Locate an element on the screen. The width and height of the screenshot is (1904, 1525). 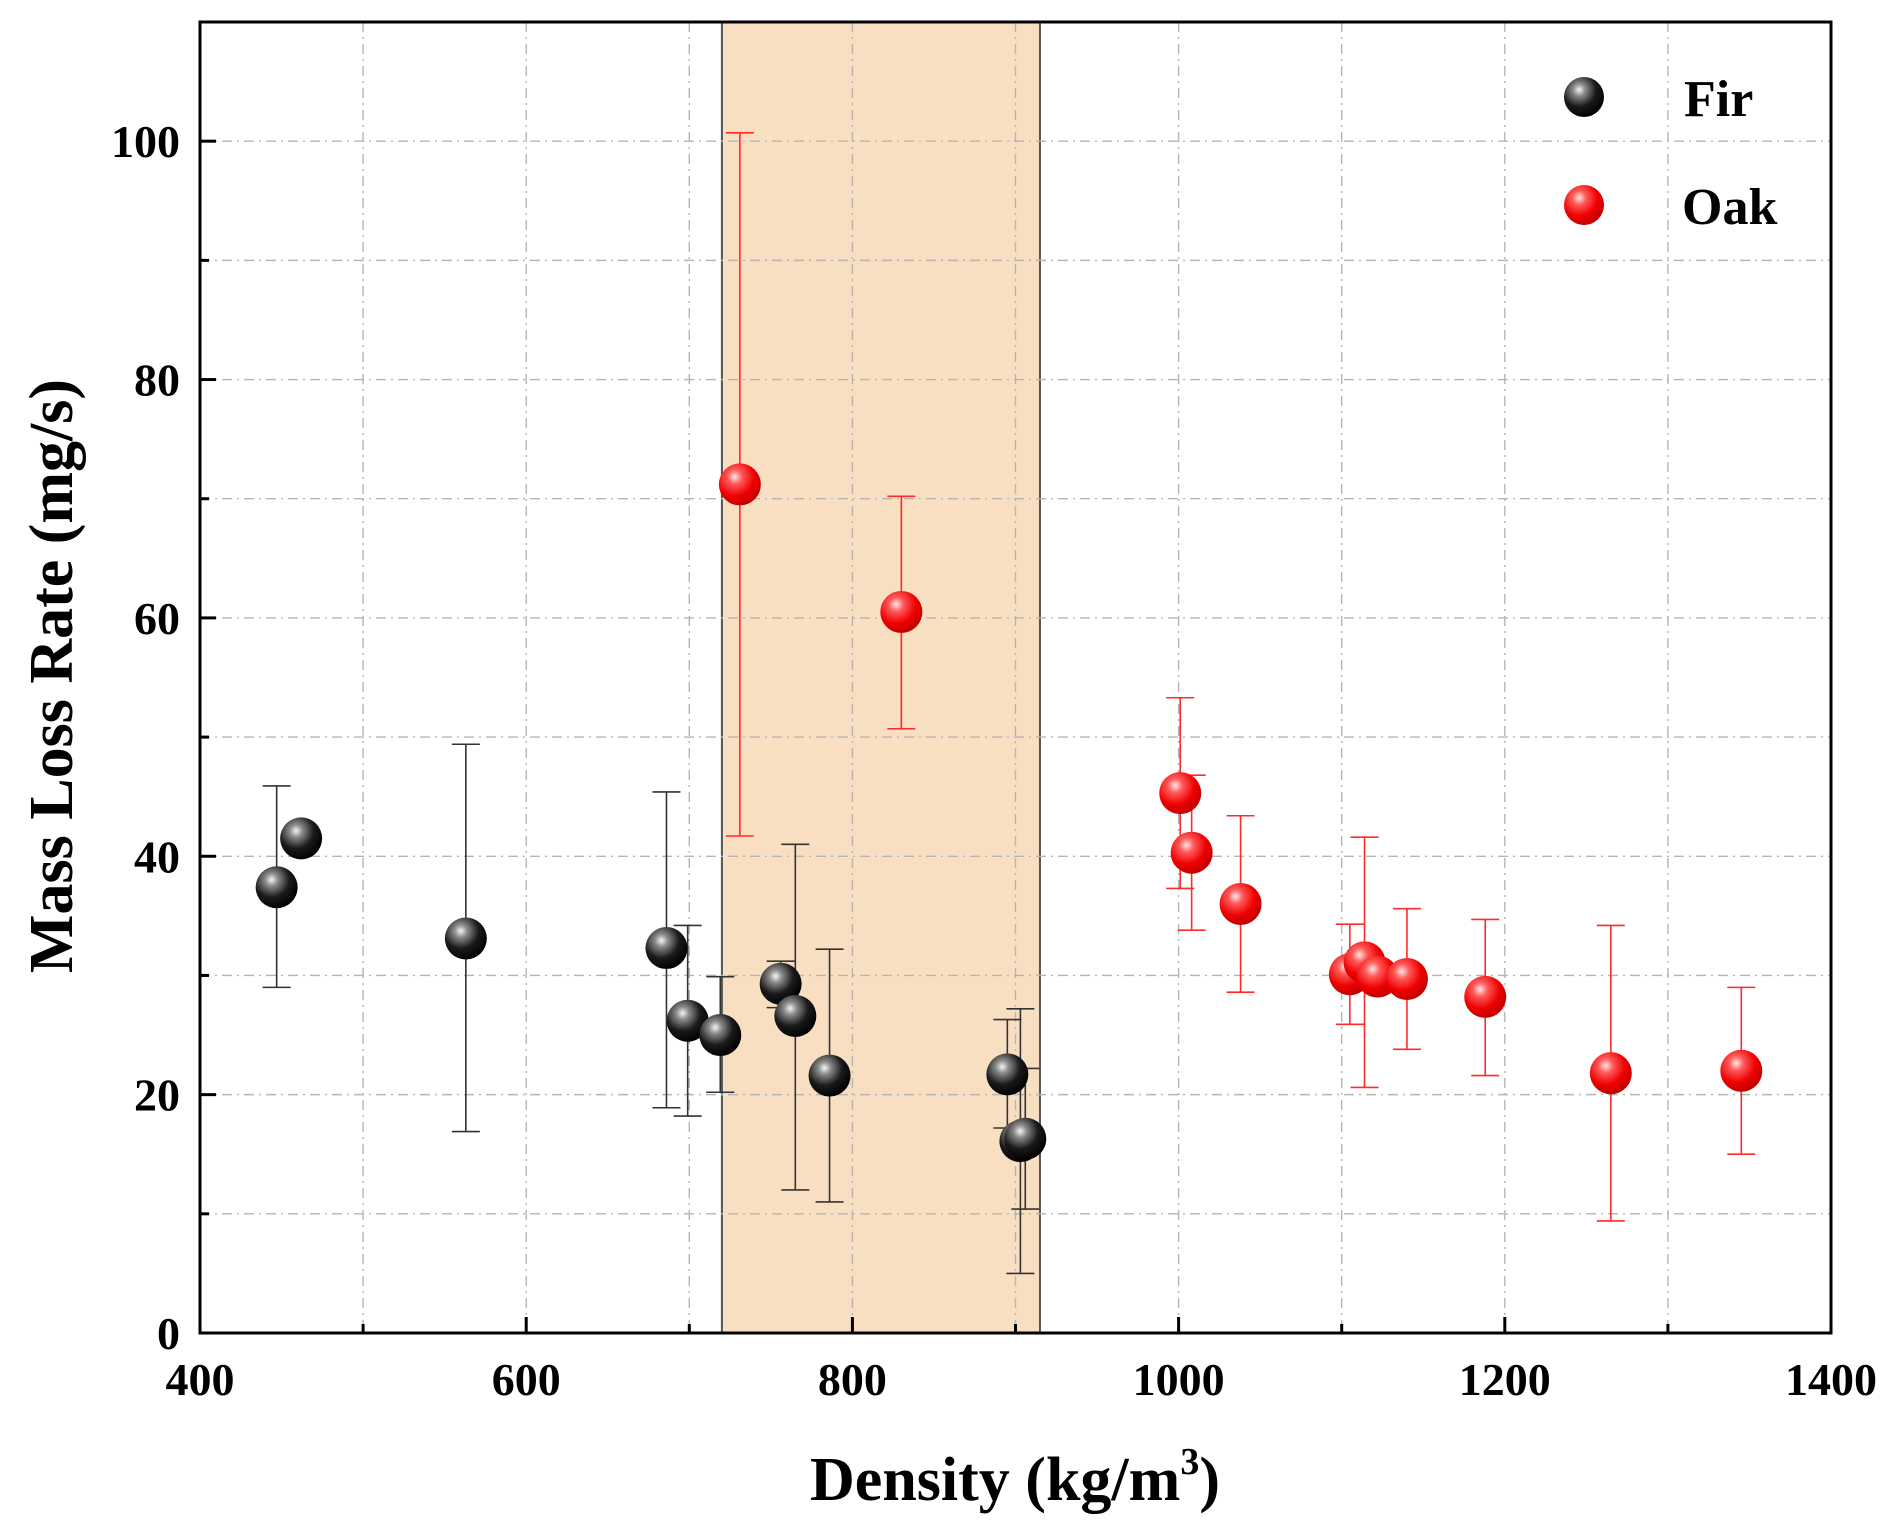
shaded-density-region is located at coordinates (880, 677).